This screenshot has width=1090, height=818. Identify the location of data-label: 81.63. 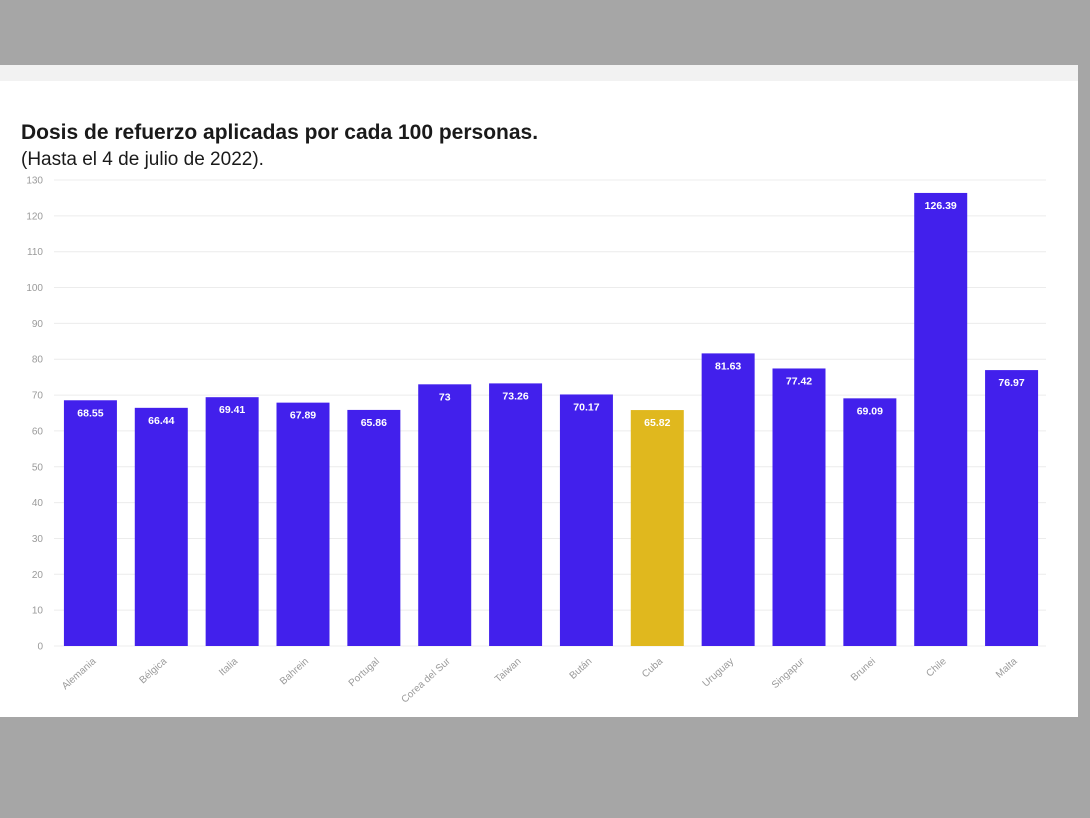
(728, 366).